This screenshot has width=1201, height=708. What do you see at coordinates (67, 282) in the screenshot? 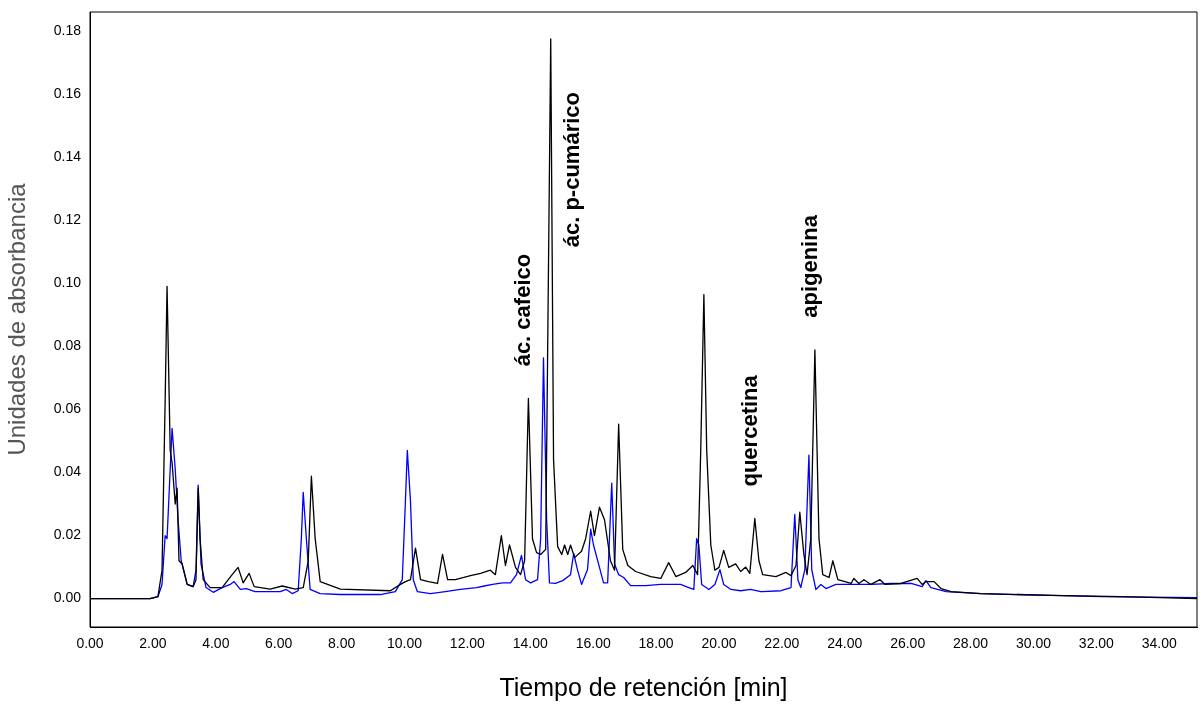
I see `y-tick-label: 0.10` at bounding box center [67, 282].